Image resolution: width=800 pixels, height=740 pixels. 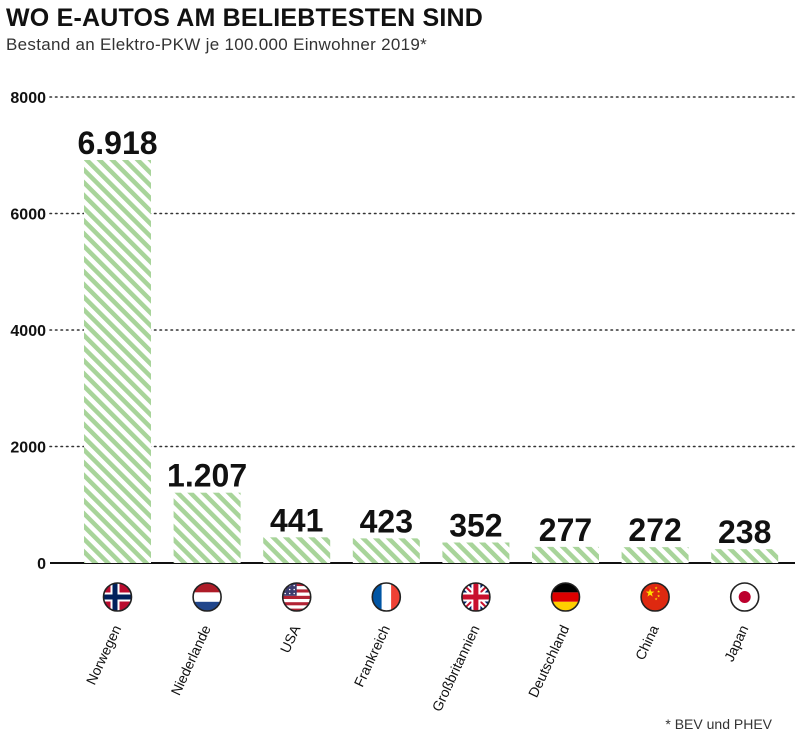 What do you see at coordinates (654, 530) in the screenshot?
I see `value-label: 272` at bounding box center [654, 530].